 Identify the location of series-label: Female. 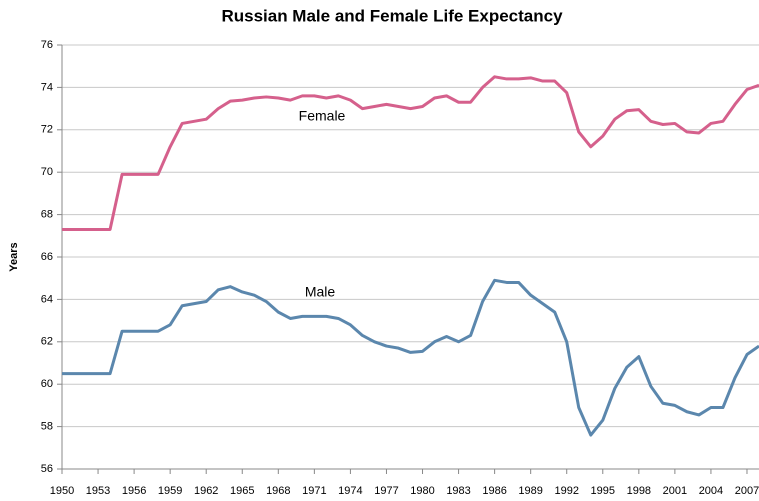
(322, 116).